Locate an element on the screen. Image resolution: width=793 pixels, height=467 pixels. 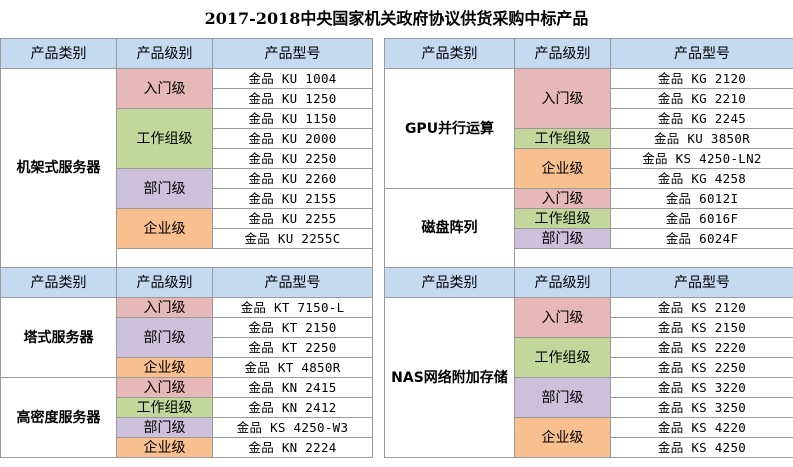
category-gpu: GPU并行运算 is located at coordinates (449, 128).